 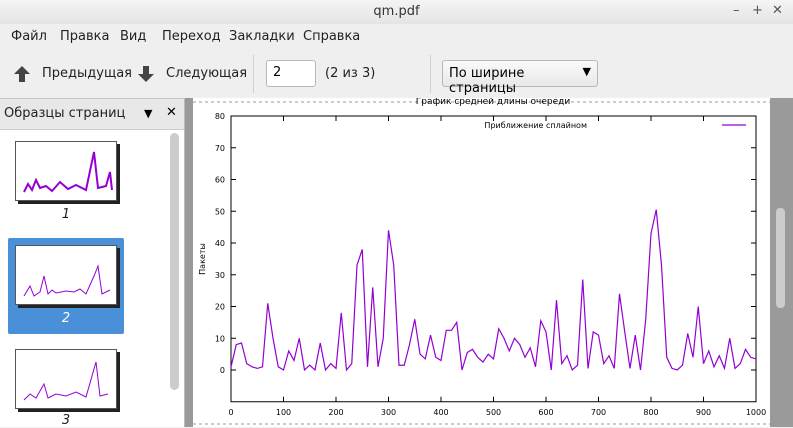 I want to click on zoom-dropdown: По ширине страницы ▼, so click(x=520, y=78).